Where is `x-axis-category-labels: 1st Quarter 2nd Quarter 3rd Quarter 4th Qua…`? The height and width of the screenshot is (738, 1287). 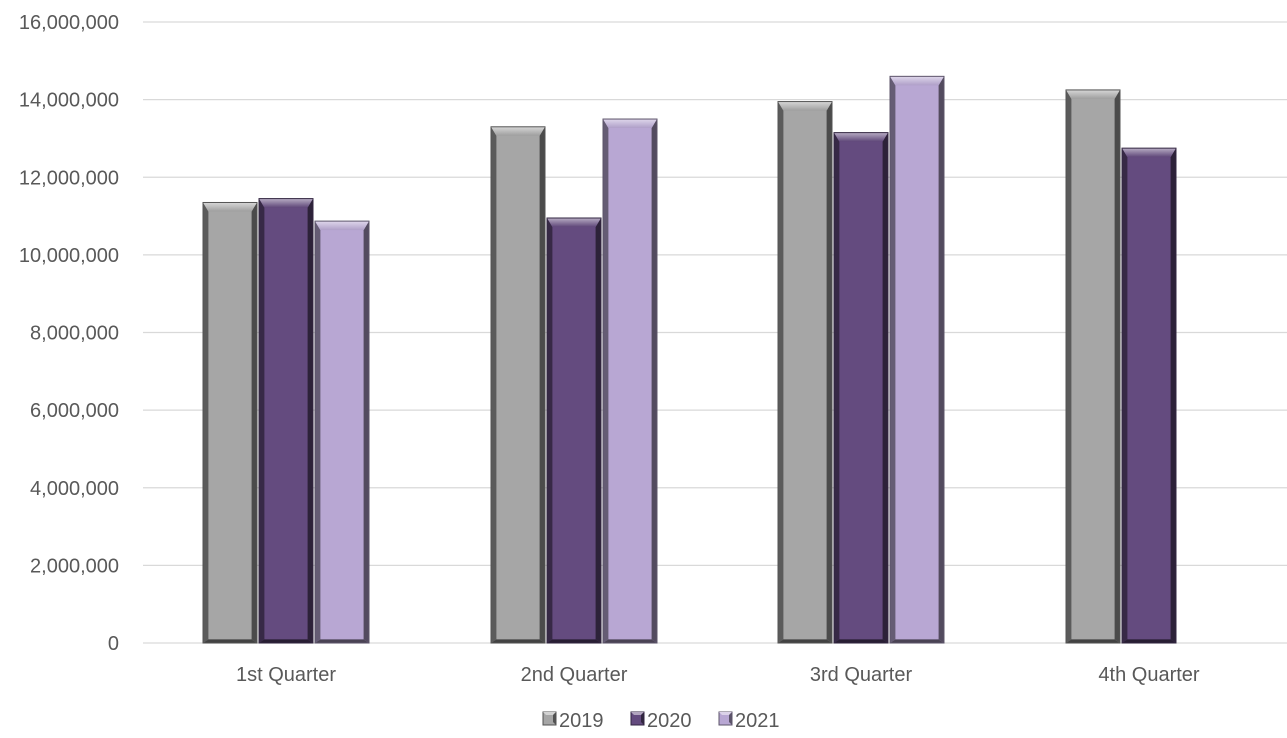
x-axis-category-labels: 1st Quarter 2nd Quarter 3rd Quarter 4th Qua… is located at coordinates (718, 675).